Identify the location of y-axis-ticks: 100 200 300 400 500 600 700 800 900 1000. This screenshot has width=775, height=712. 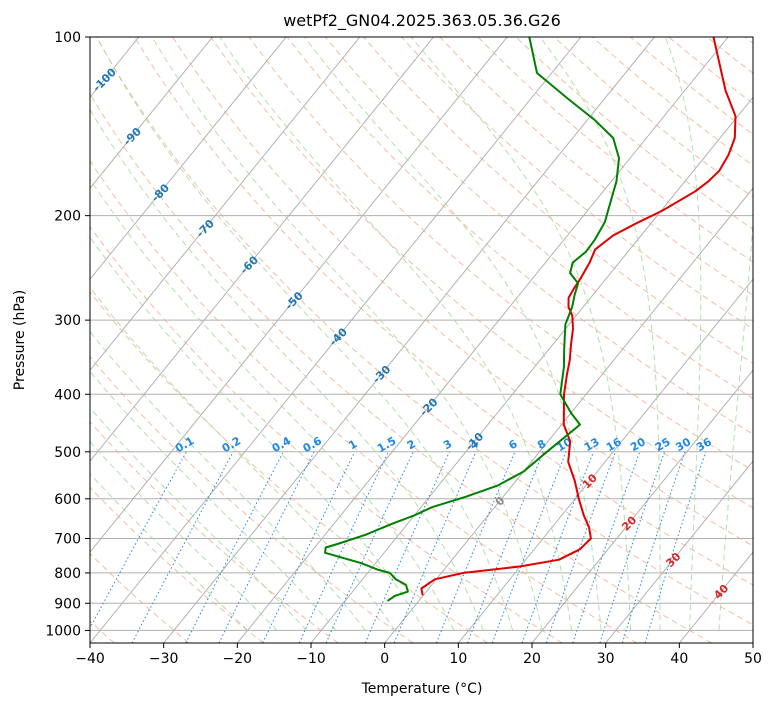
(67, 334).